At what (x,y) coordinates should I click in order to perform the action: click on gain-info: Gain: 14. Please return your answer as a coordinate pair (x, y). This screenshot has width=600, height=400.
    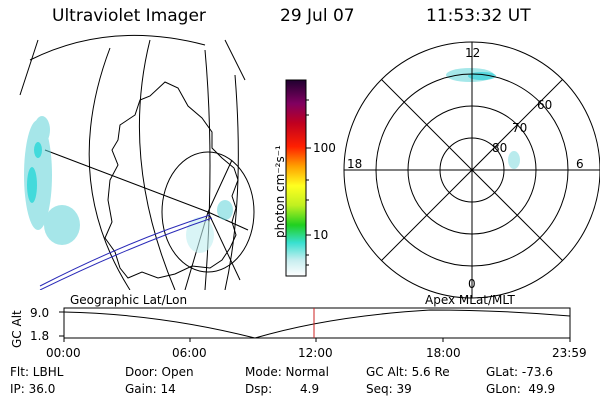
    Looking at the image, I should click on (150, 389).